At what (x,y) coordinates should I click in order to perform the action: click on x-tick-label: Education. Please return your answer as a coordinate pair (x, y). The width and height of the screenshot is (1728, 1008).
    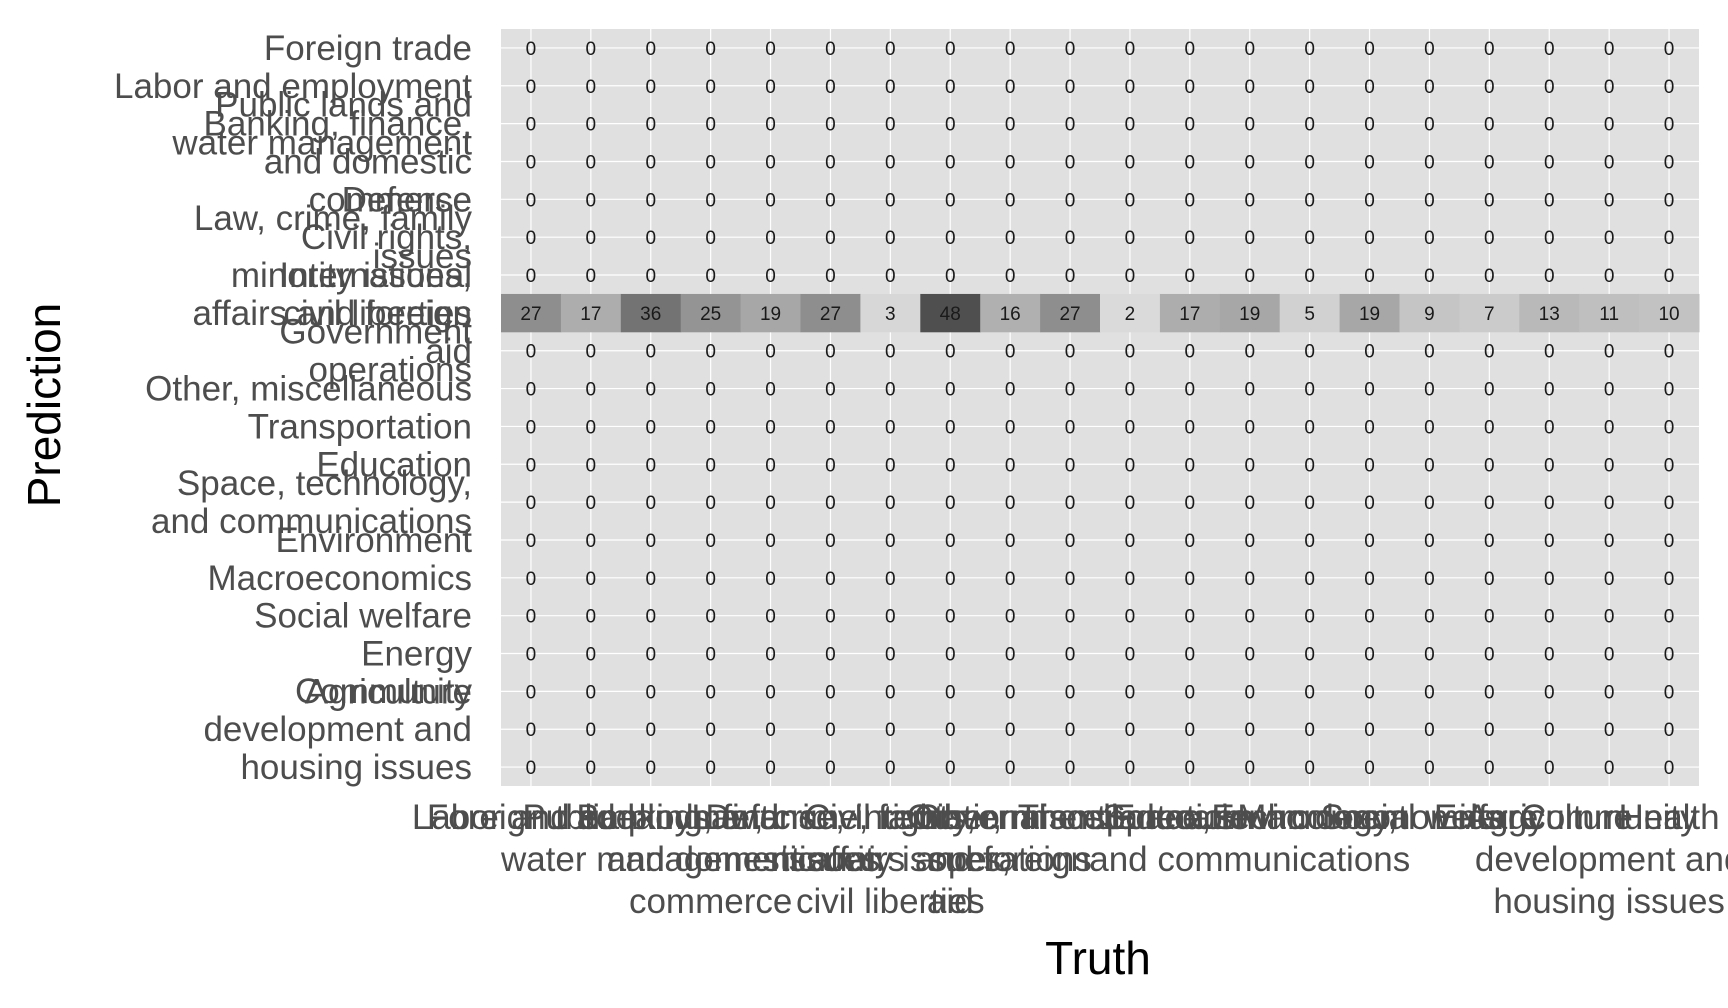
    Looking at the image, I should click on (1190, 817).